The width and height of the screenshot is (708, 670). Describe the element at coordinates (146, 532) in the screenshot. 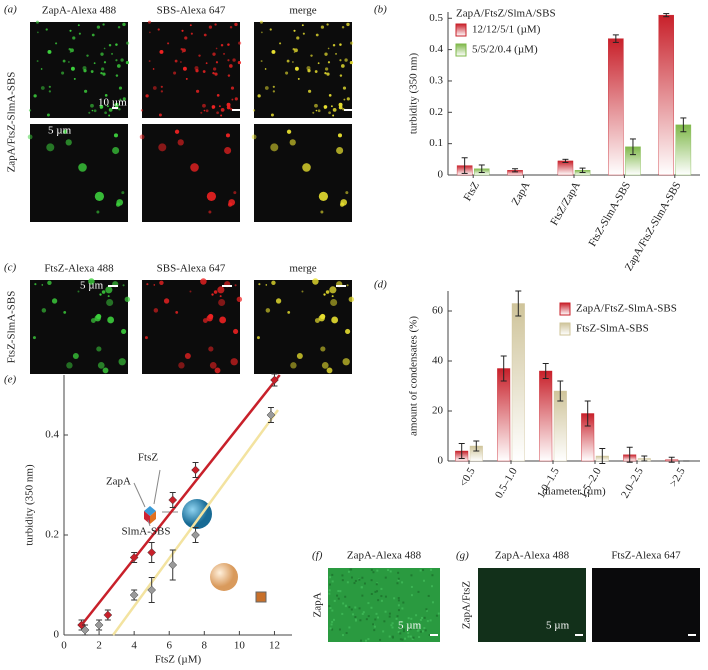

I see `annotation: SlmA-SBS` at that location.